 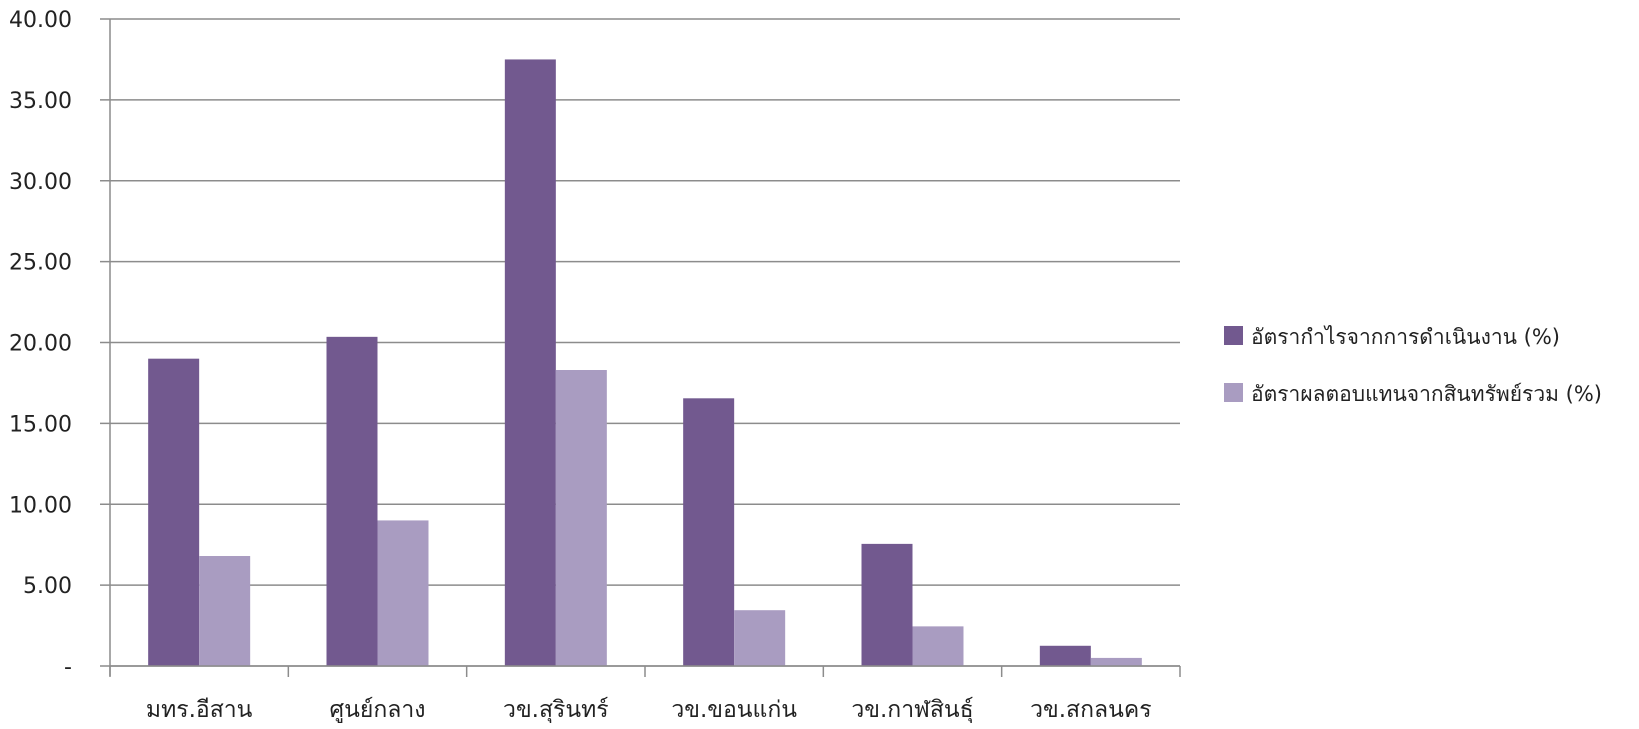 I want to click on y-tick-label: 5.00, so click(x=47, y=586).